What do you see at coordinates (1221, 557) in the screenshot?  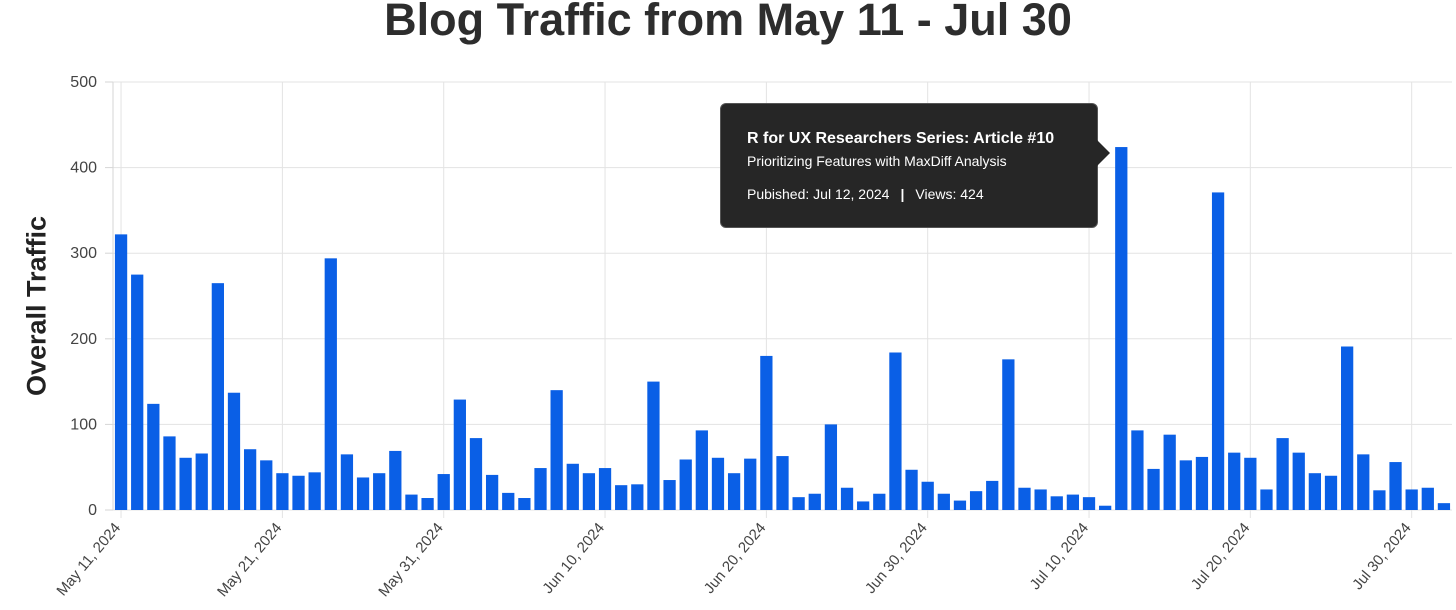 I see `x-tick-label: Jul 20, 2024` at bounding box center [1221, 557].